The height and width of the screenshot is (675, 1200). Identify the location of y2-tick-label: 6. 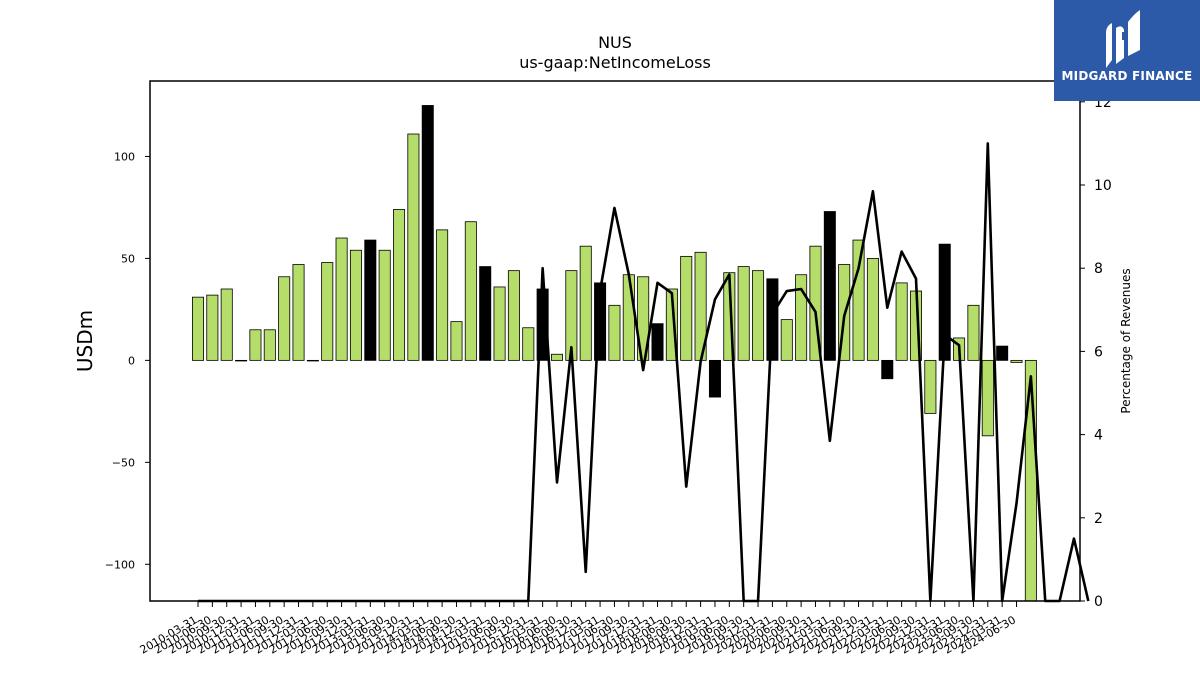
(1098, 352).